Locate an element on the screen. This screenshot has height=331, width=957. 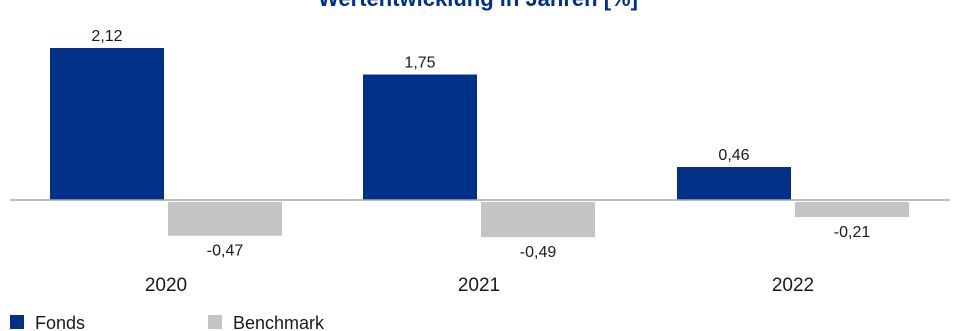
category-label-2020: 2020 is located at coordinates (166, 285).